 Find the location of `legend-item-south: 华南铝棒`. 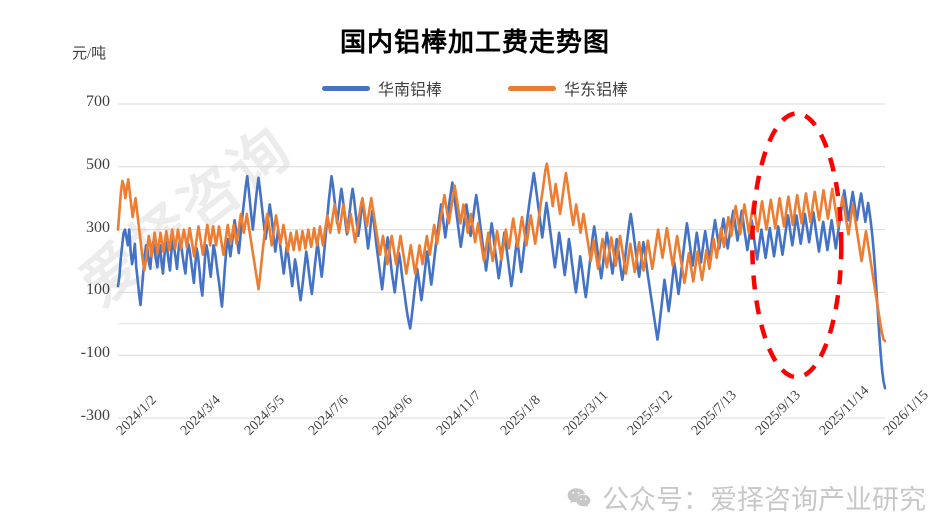

legend-item-south: 华南铝棒 is located at coordinates (381, 88).